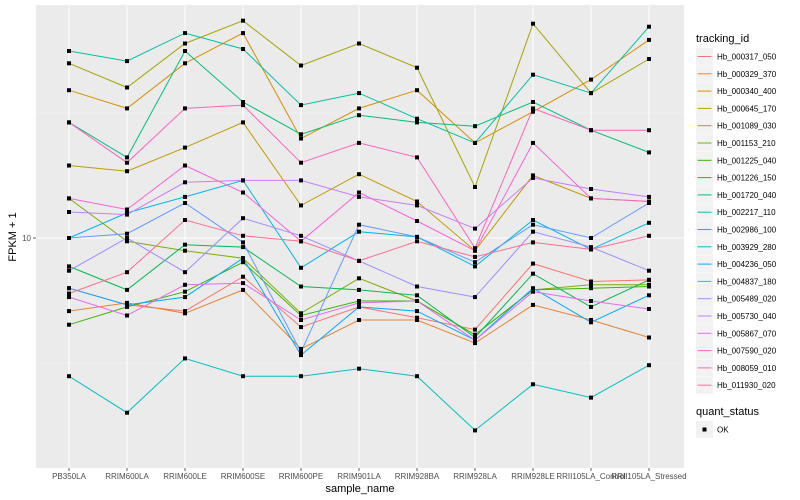  What do you see at coordinates (747, 57) in the screenshot?
I see `legend-label-Hb_000317_050: Hb_000317_050` at bounding box center [747, 57].